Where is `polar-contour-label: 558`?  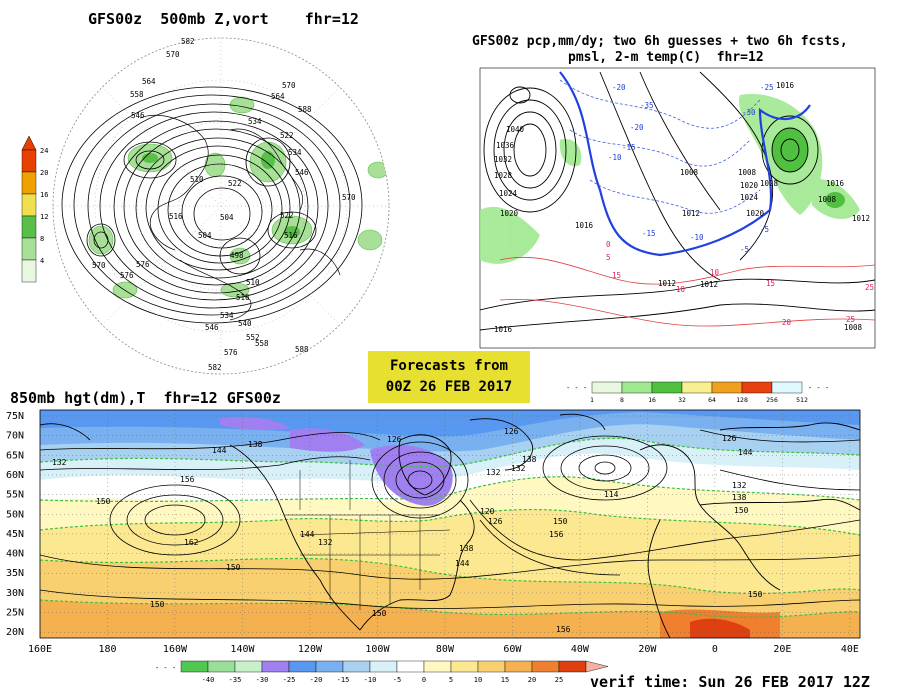 polar-contour-label: 558 is located at coordinates (262, 343).